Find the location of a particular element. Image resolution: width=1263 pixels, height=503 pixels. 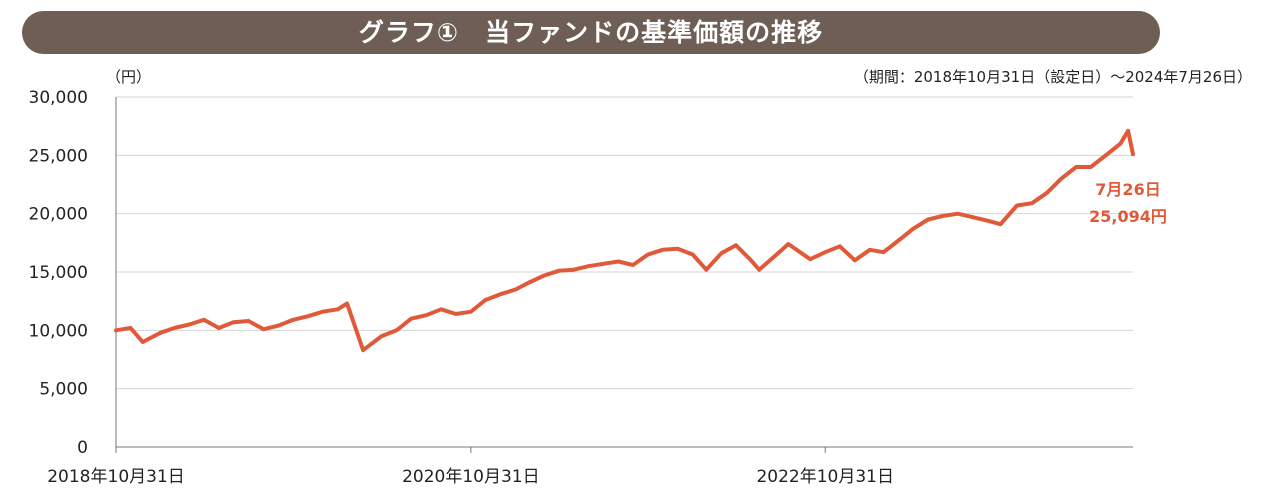

chart-title: グラフ① 当ファンドの基準価額の推移 is located at coordinates (591, 32).